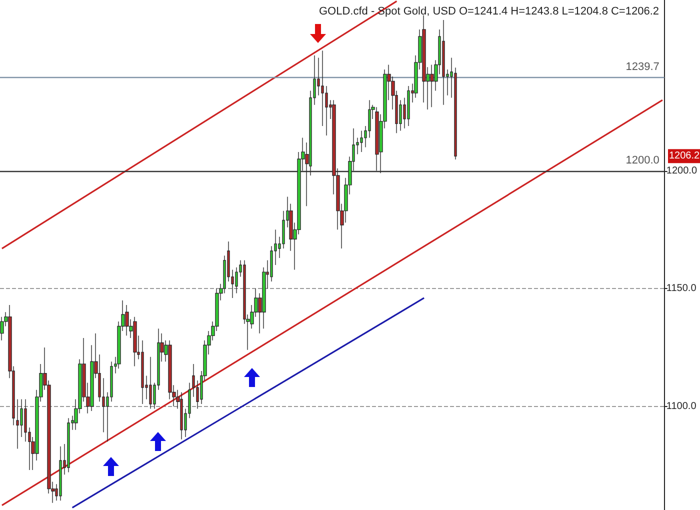  Describe the element at coordinates (643, 66) in the screenshot. I see `ref-line-label: 1239.7` at that location.